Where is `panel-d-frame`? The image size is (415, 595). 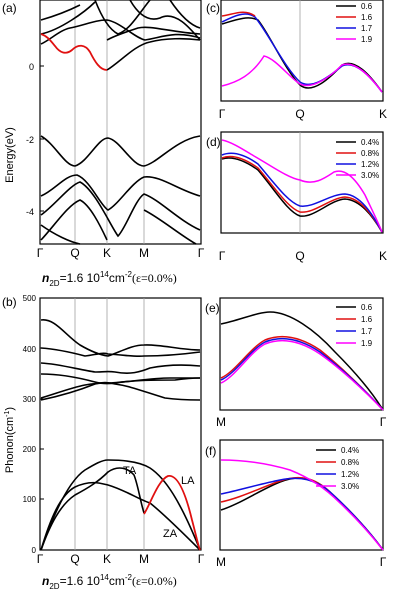
panel-d-frame is located at coordinates (302, 182).